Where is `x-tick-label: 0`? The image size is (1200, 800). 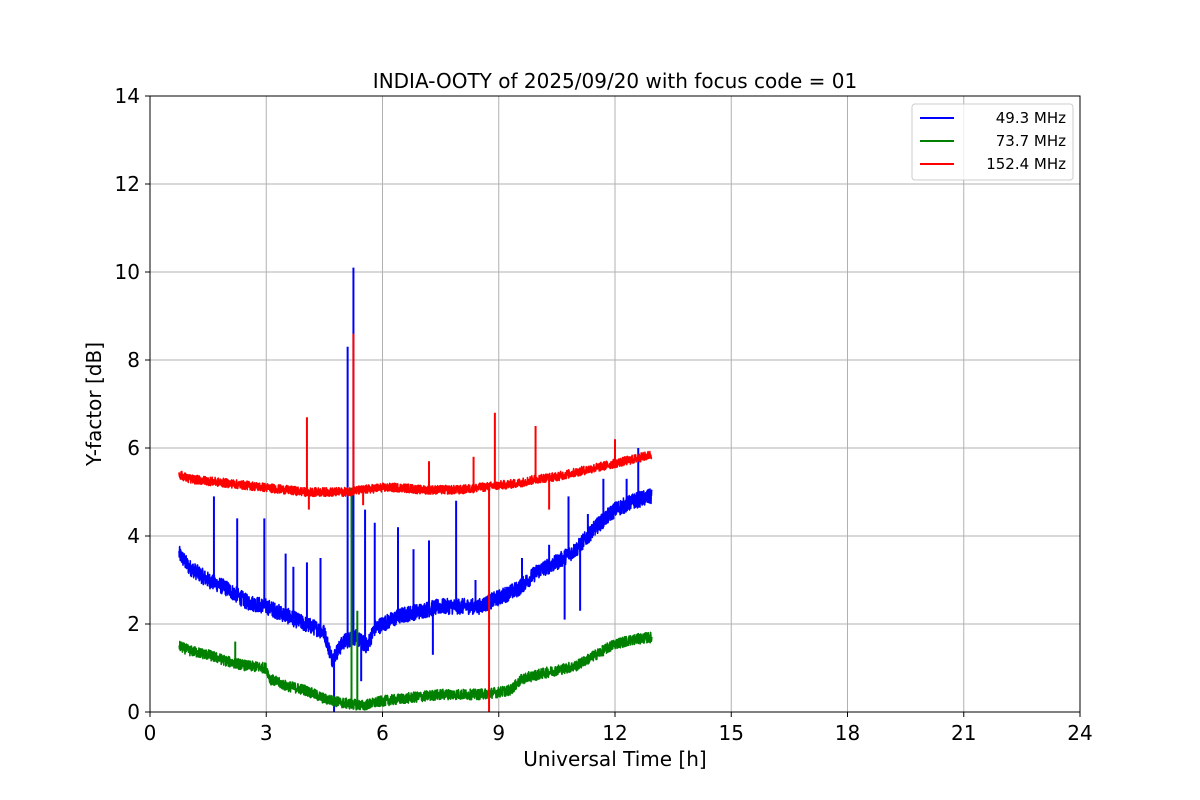
x-tick-label: 0 is located at coordinates (150, 733).